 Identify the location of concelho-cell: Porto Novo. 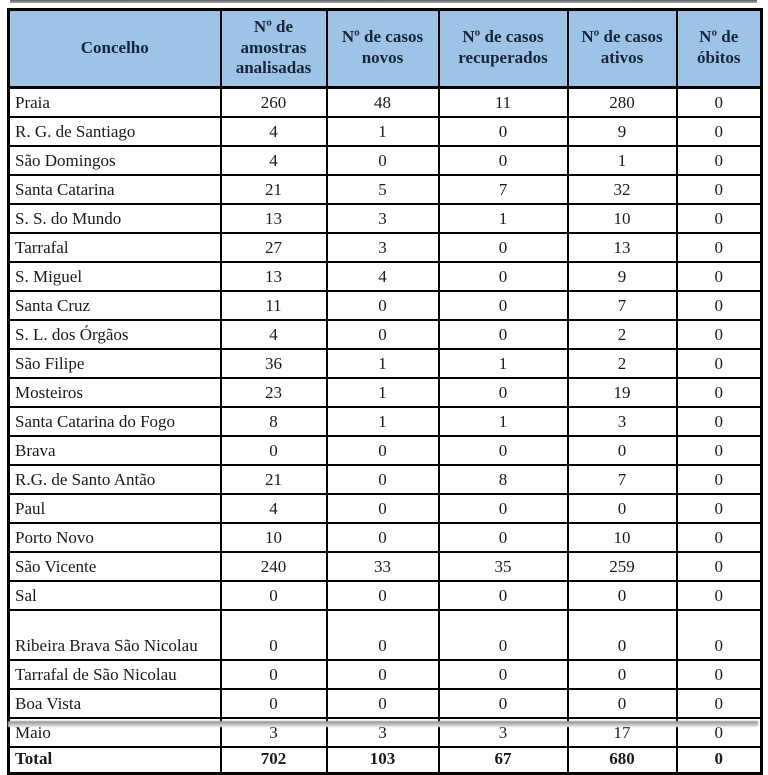
(114, 537).